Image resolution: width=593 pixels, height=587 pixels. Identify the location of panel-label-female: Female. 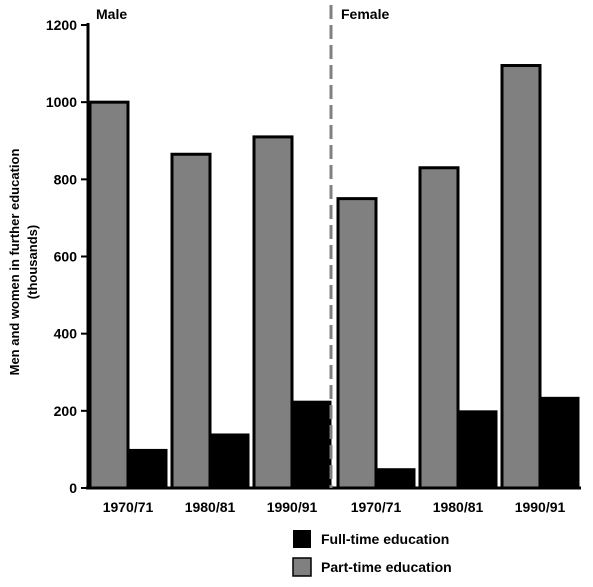
(365, 14).